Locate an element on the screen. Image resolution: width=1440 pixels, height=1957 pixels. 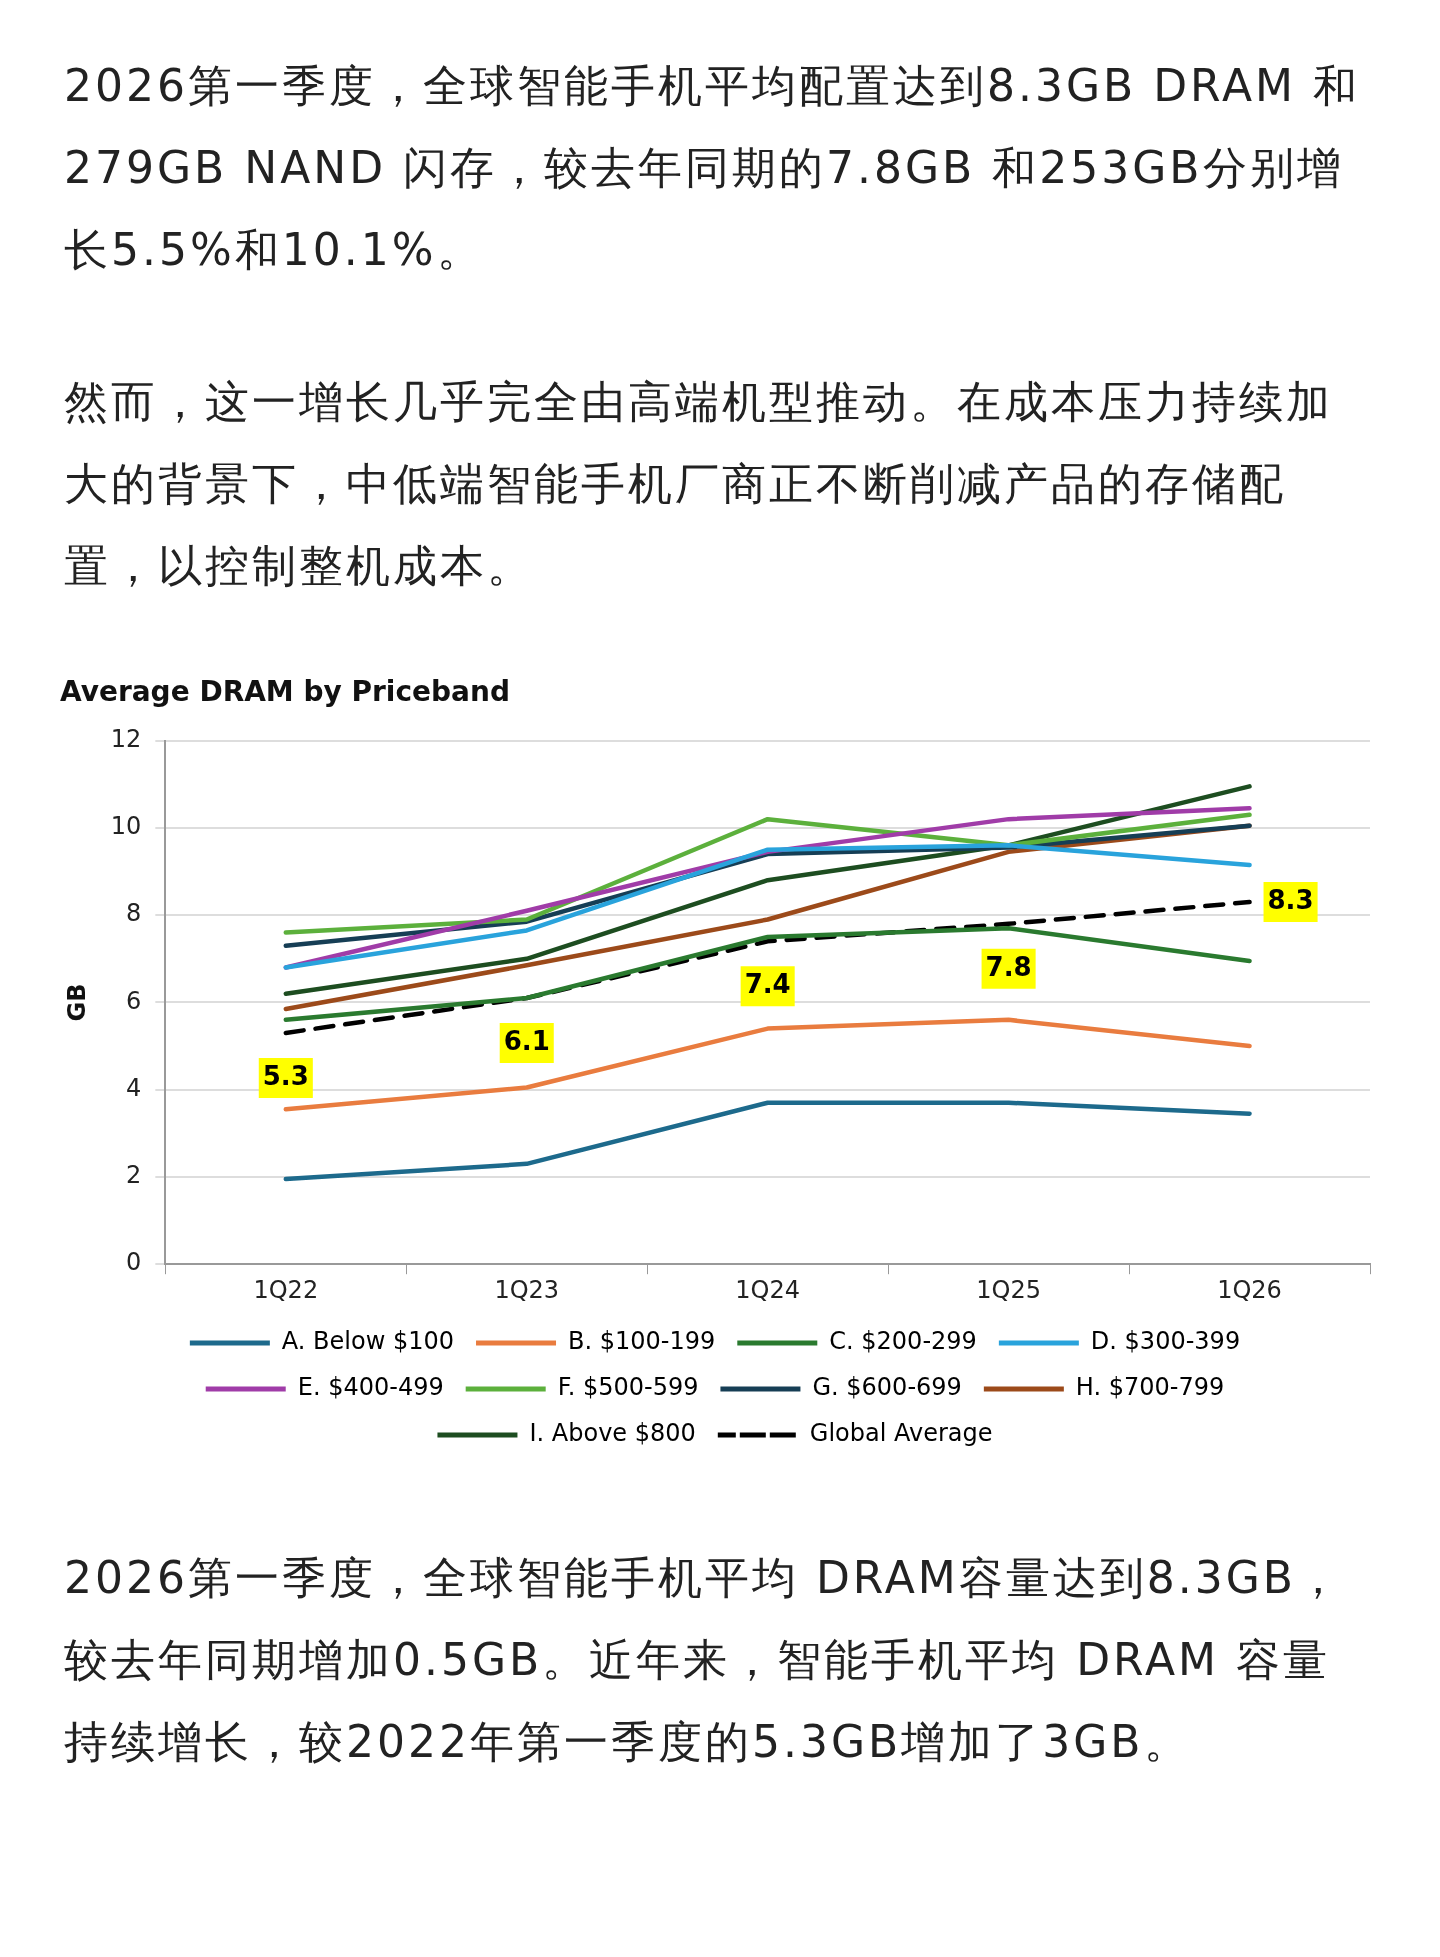
legend-label: F. $500-599 is located at coordinates (628, 1387).